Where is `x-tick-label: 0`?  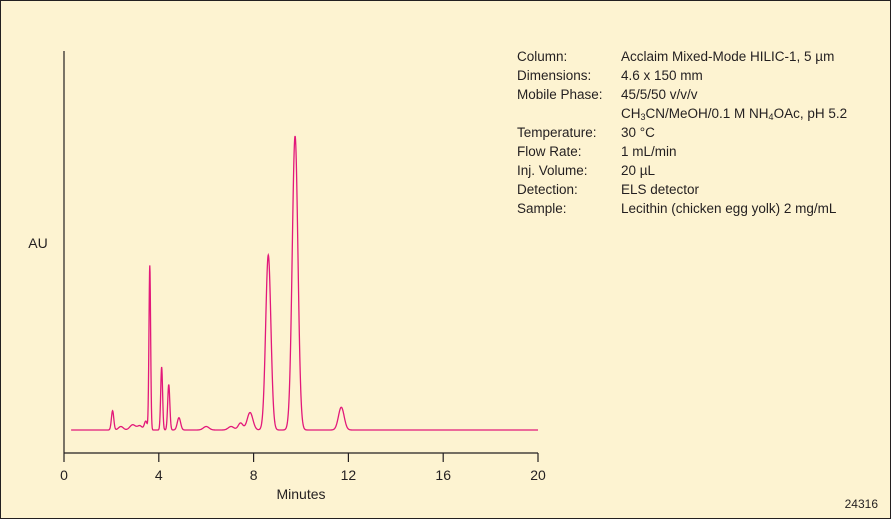 x-tick-label: 0 is located at coordinates (64, 475).